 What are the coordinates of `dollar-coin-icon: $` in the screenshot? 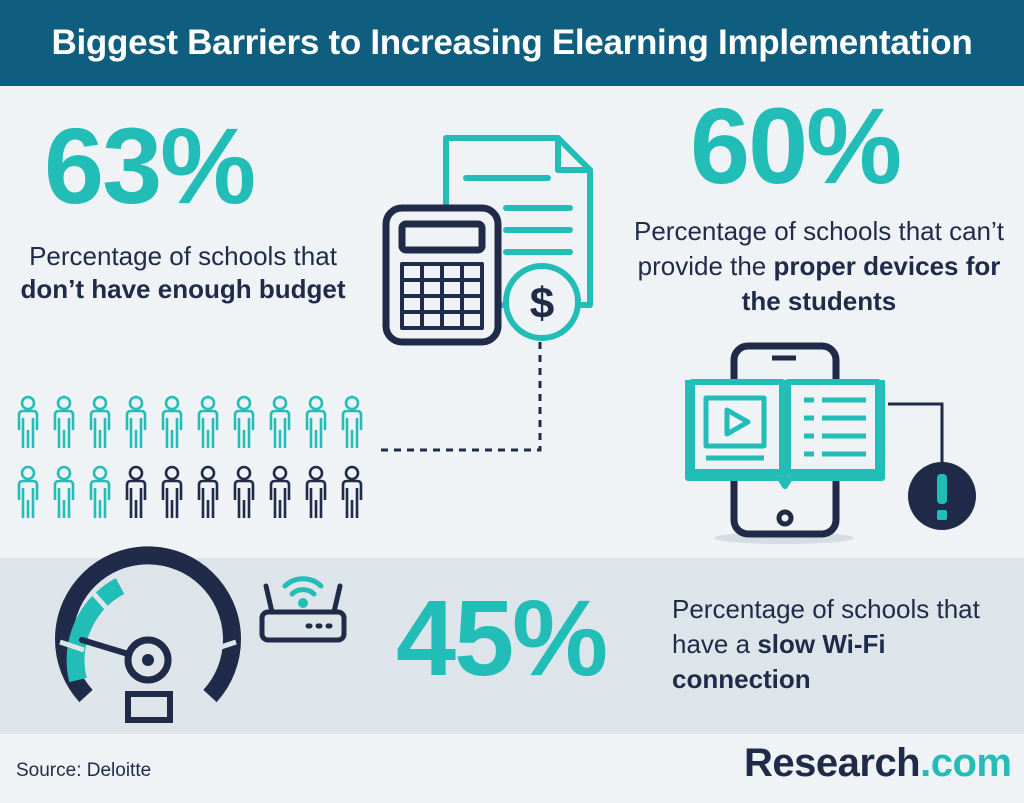 It's located at (542, 302).